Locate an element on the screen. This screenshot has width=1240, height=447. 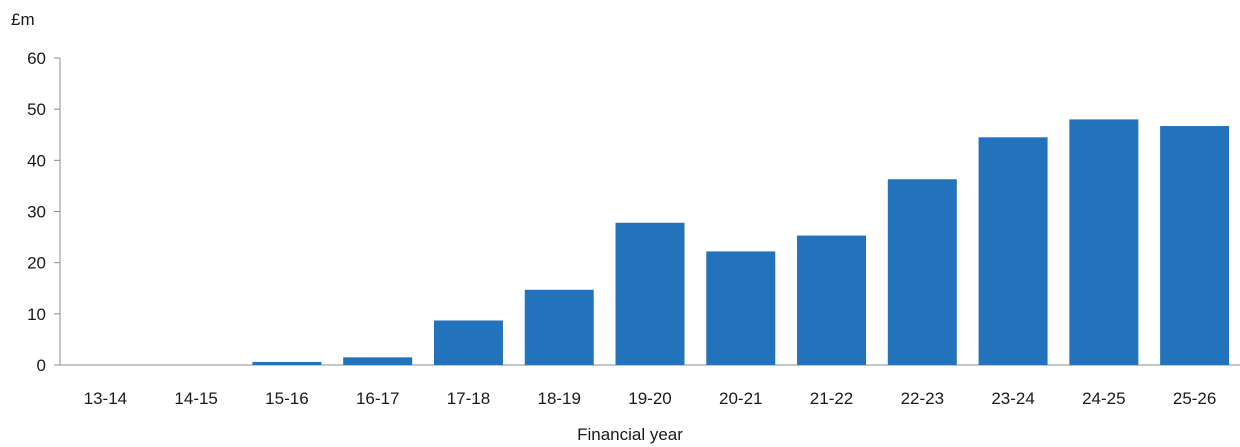
y-tick-label: 60 is located at coordinates (36, 58).